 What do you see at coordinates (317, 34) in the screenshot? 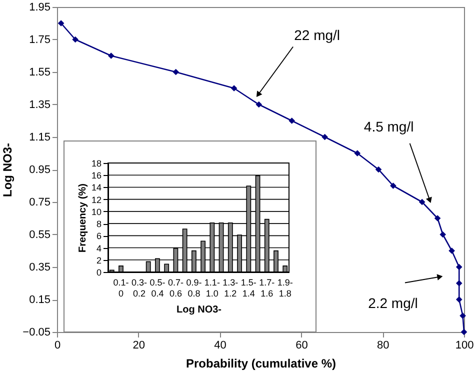
I see `annotation: 22 mg/l` at bounding box center [317, 34].